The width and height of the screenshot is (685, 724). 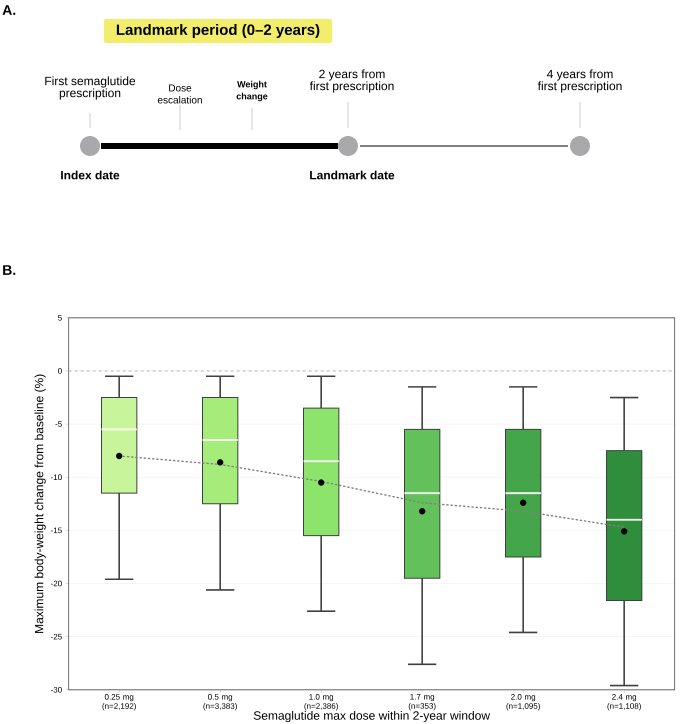 I want to click on text: Index date, so click(x=90, y=175).